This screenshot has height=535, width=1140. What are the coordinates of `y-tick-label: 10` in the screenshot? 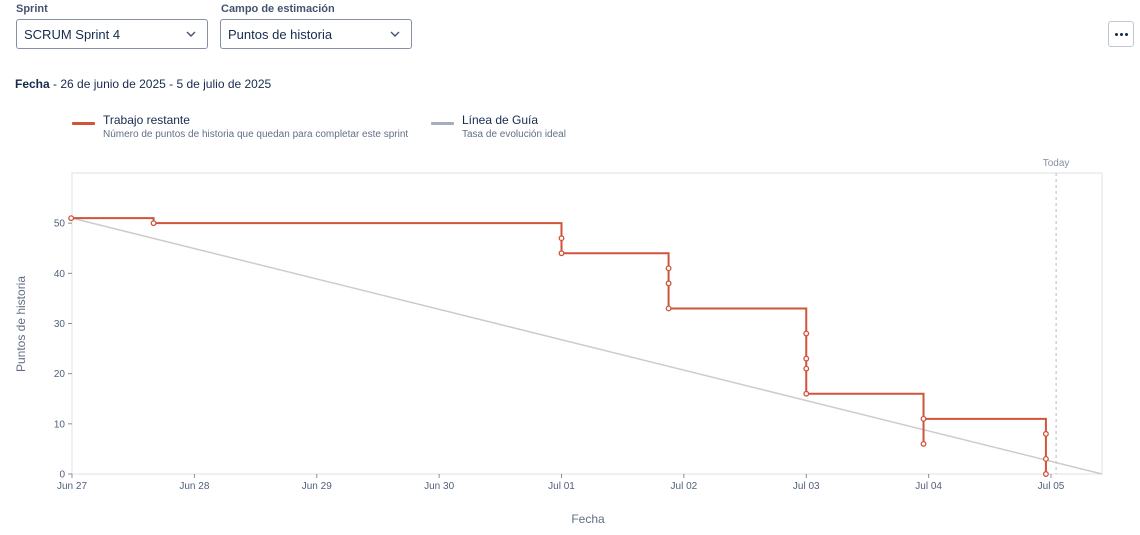 It's located at (60, 424).